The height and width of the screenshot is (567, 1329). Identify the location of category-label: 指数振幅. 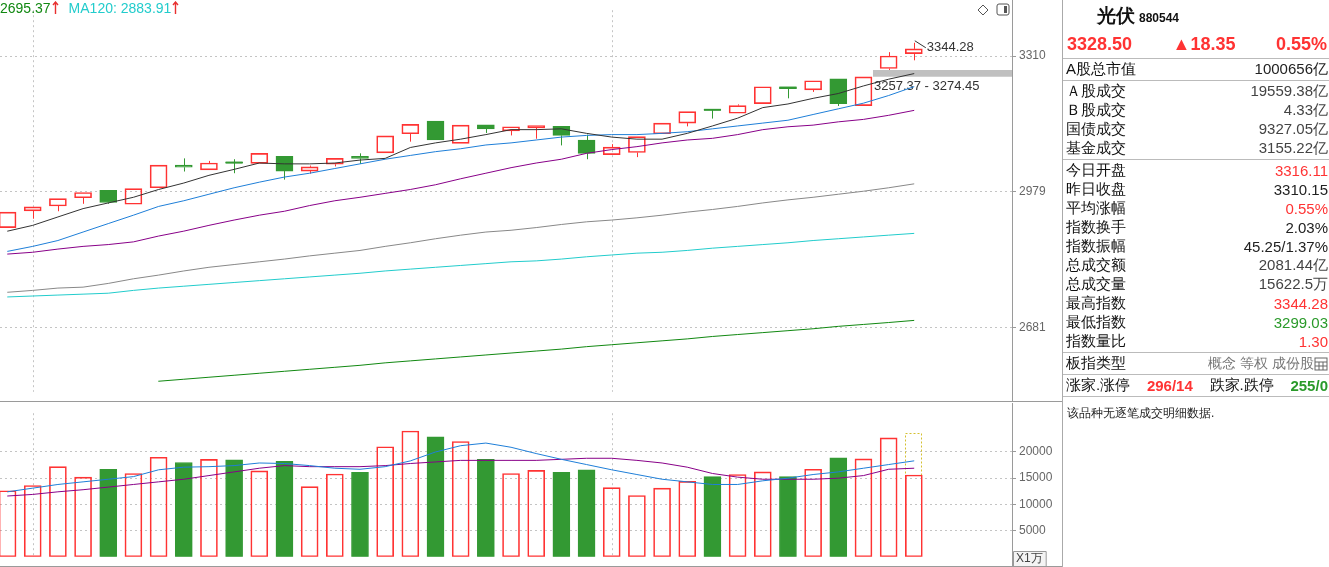
(1096, 246).